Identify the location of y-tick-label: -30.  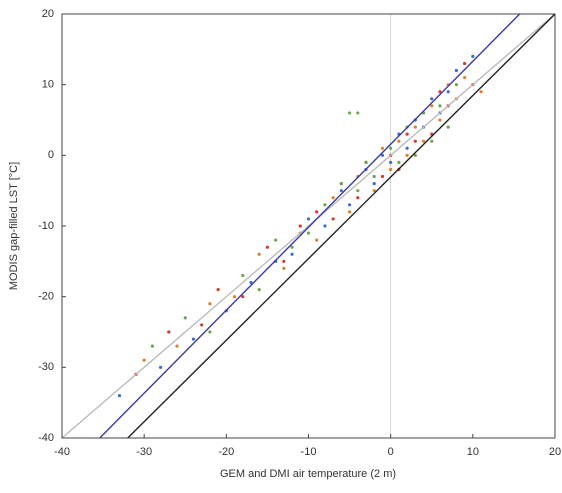
(46, 367).